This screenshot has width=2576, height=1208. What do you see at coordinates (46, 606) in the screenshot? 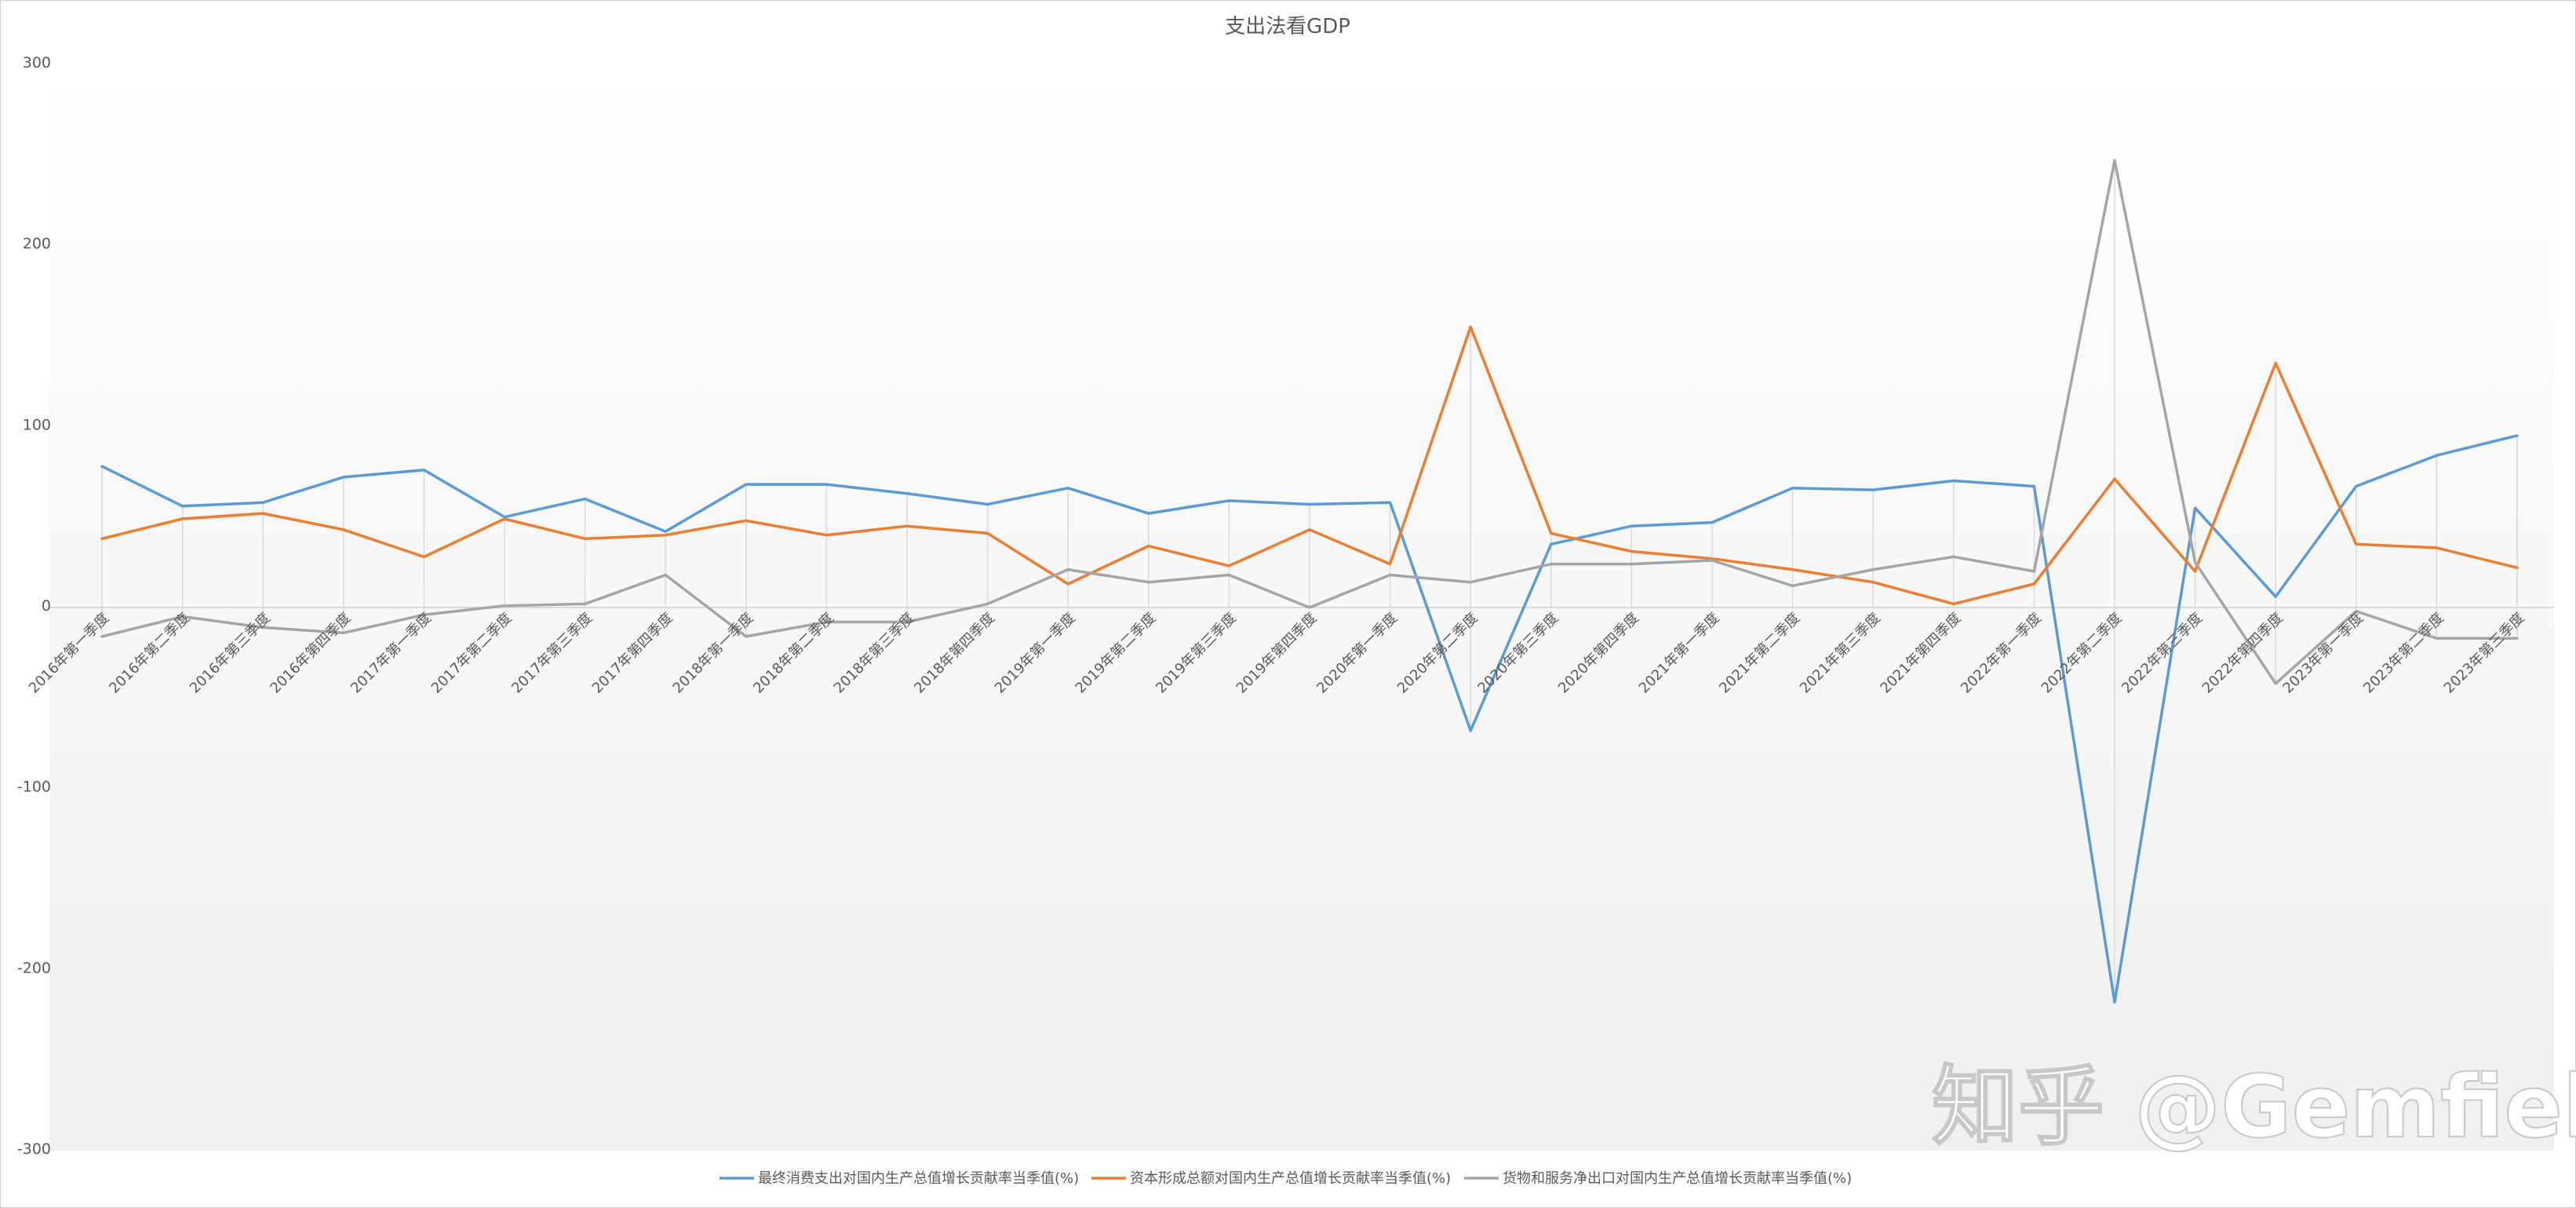
I see `y-tick-label: 0` at bounding box center [46, 606].